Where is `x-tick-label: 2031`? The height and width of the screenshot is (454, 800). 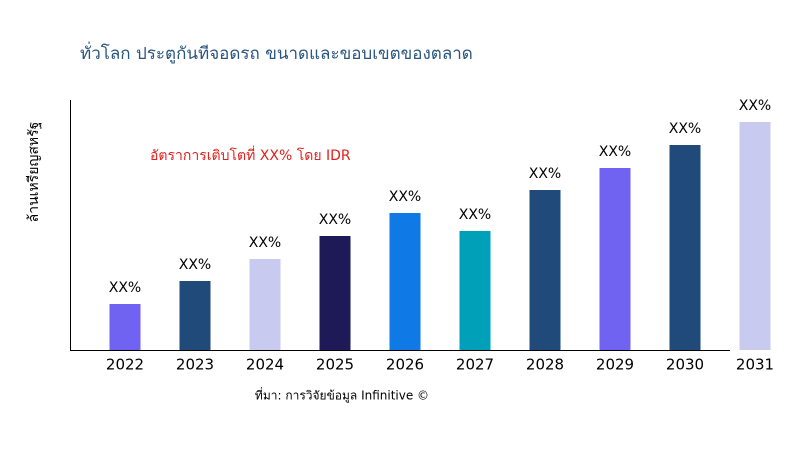 x-tick-label: 2031 is located at coordinates (755, 365).